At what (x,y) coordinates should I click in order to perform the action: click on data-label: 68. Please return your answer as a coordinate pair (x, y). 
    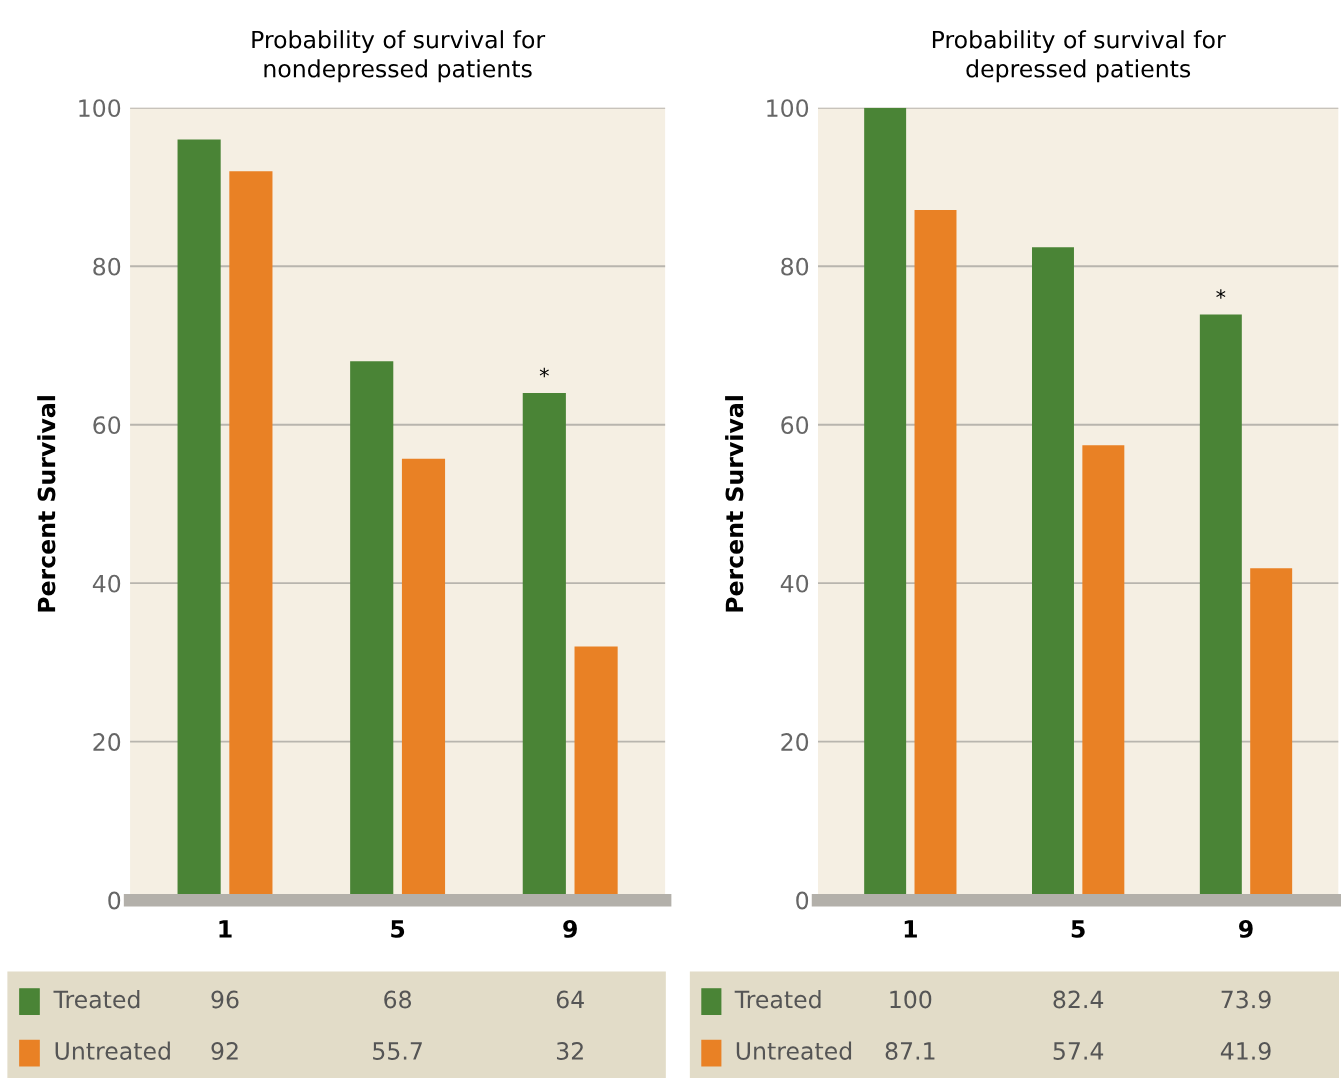
    Looking at the image, I should click on (398, 999).